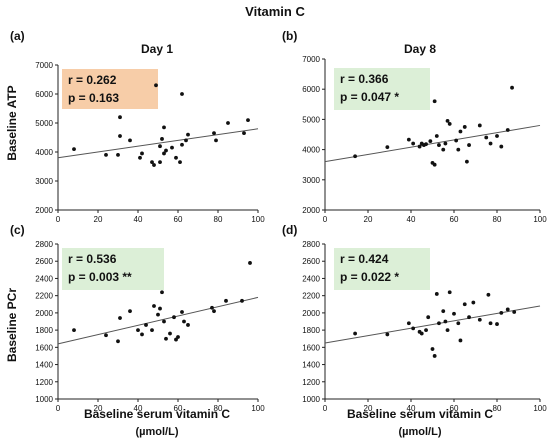 The width and height of the screenshot is (550, 442). Describe the element at coordinates (58, 219) in the screenshot. I see `panel-a-xtick-label: 0` at that location.